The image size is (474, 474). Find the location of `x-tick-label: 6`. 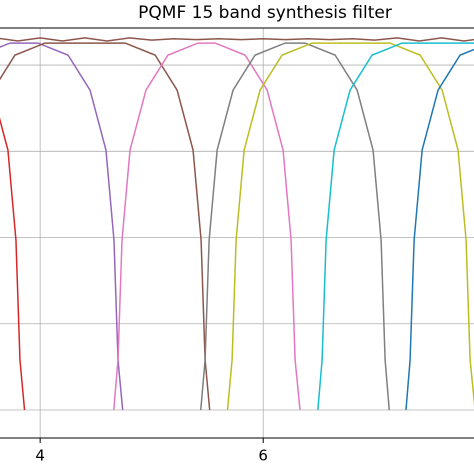

x-tick-label: 6 is located at coordinates (263, 456).